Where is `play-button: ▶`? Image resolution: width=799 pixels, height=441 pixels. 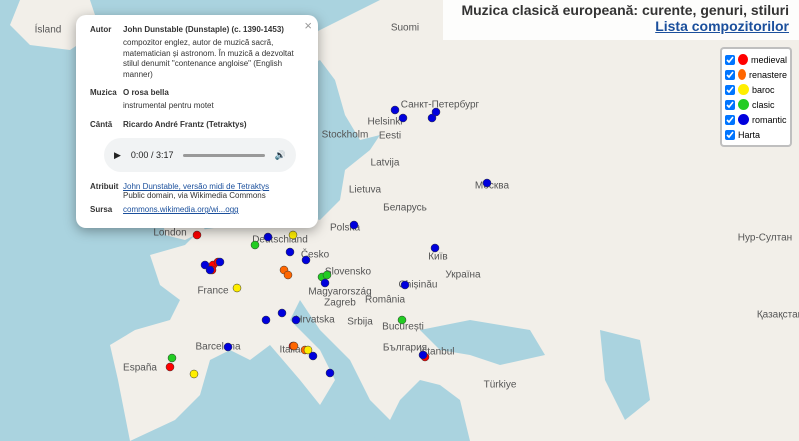 play-button: ▶ is located at coordinates (117, 154).